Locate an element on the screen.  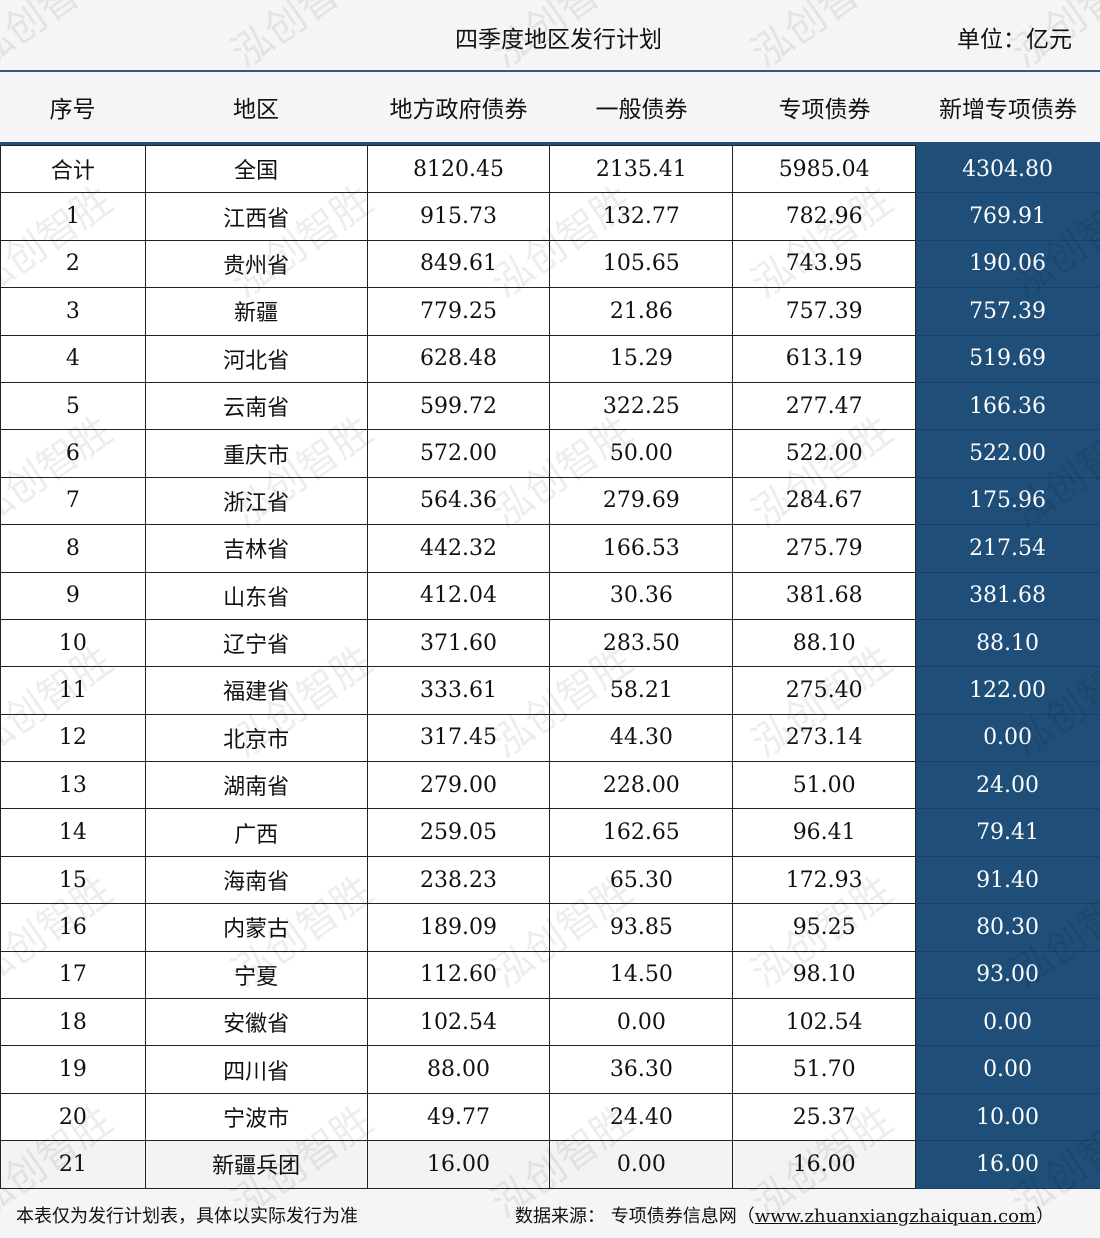
cell-new-special-bonds: 4304.80 is located at coordinates (1007, 169).